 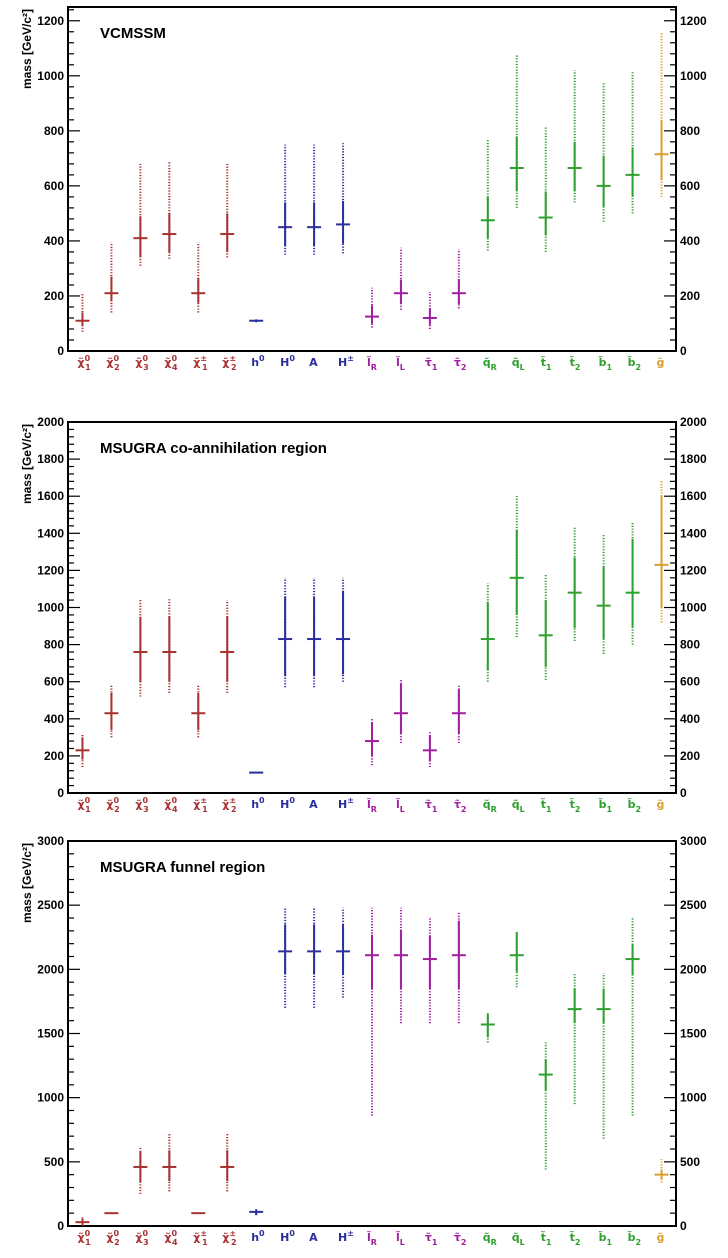 I want to click on x-category-label-tau1: τ̃1, so click(x=431, y=364).